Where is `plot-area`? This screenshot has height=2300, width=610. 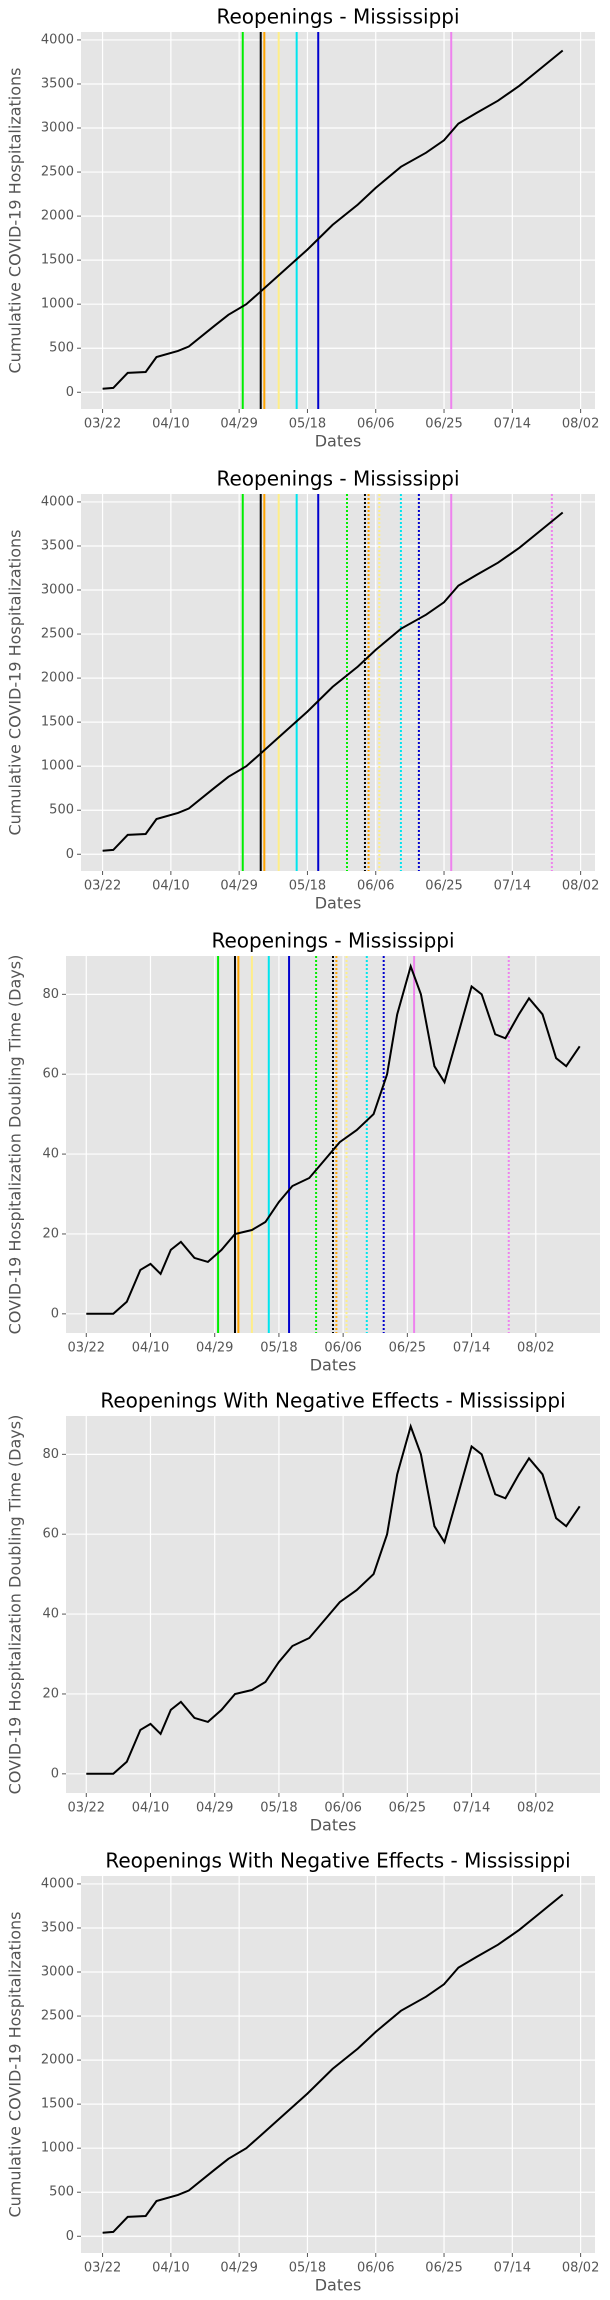
plot-area is located at coordinates (333, 1604).